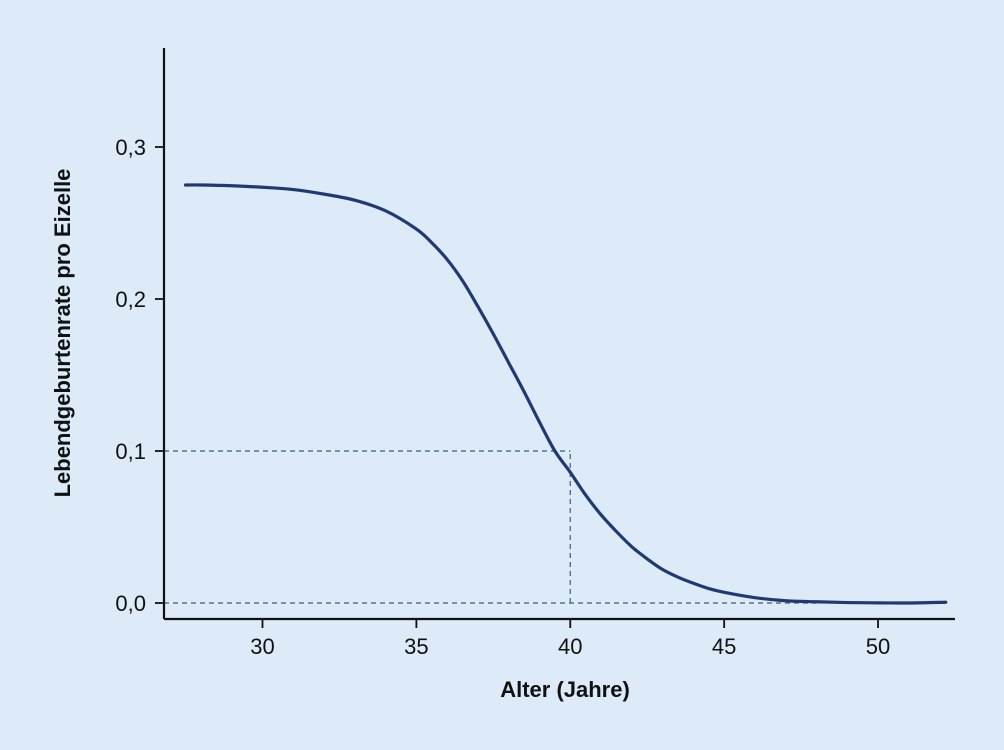 The width and height of the screenshot is (1004, 750). What do you see at coordinates (490, 527) in the screenshot?
I see `reference-lines` at bounding box center [490, 527].